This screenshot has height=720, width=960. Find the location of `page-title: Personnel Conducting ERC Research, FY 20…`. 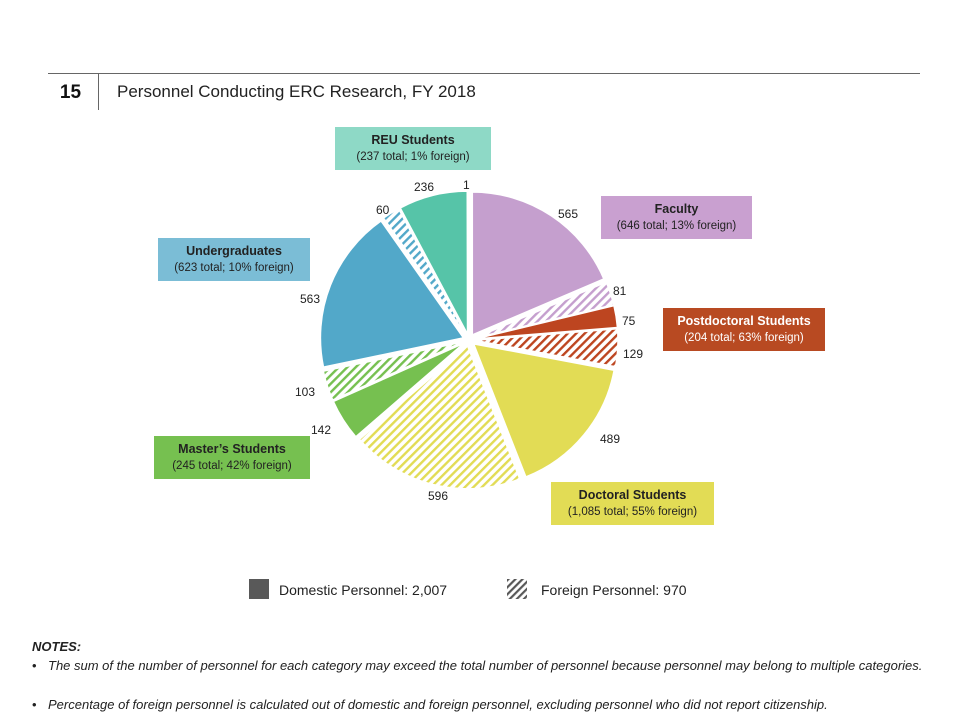

page-title: Personnel Conducting ERC Research, FY 20… is located at coordinates (296, 91).